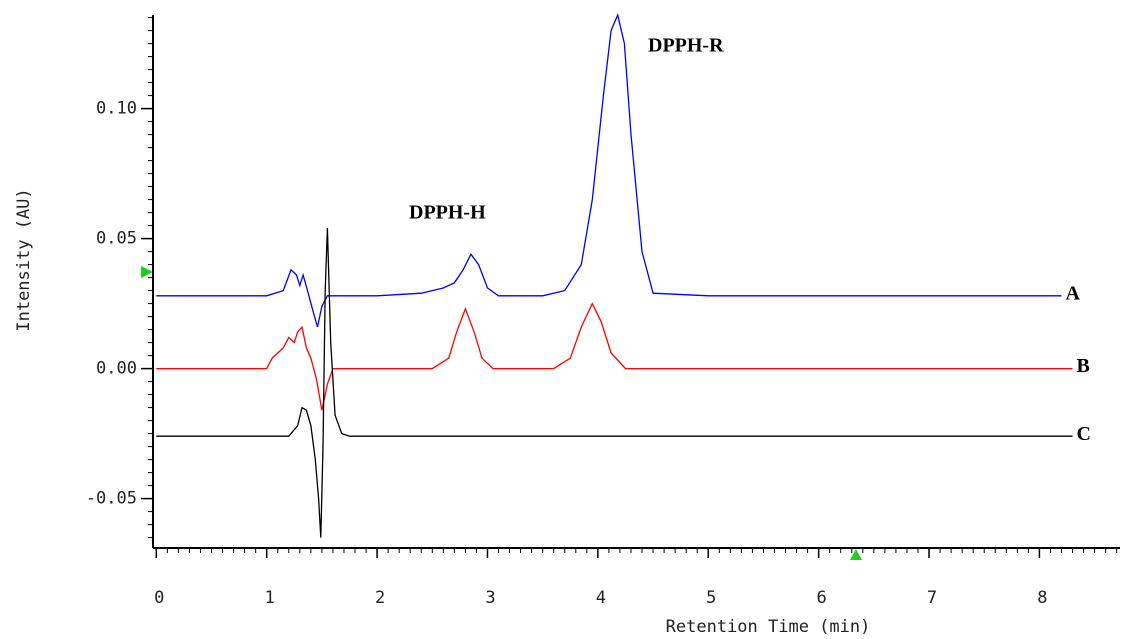 The width and height of the screenshot is (1124, 639). I want to click on series-label: C, so click(1084, 434).